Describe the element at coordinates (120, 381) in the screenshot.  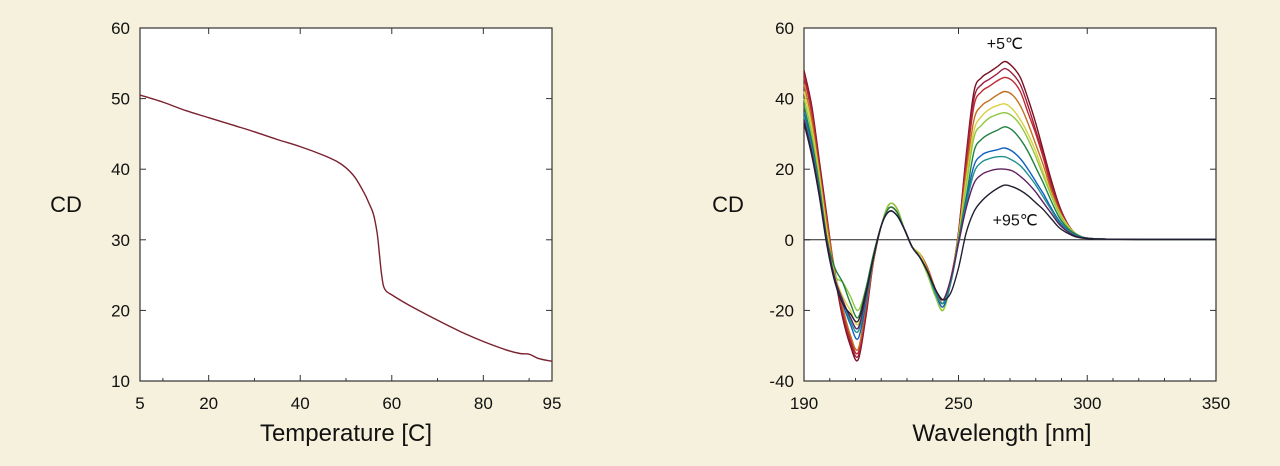
I see `y-tick-label-left-0: 10` at that location.